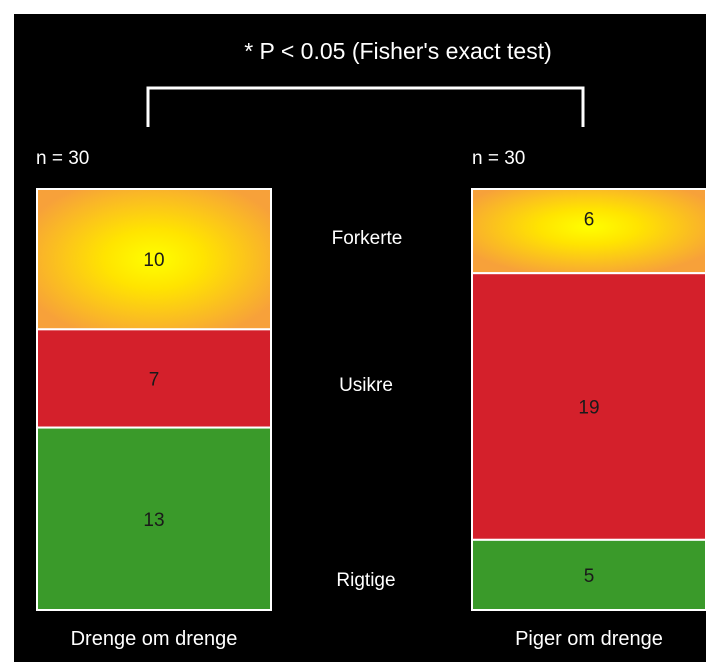  I want to click on value-label-usikre-piger: 19, so click(588, 408).